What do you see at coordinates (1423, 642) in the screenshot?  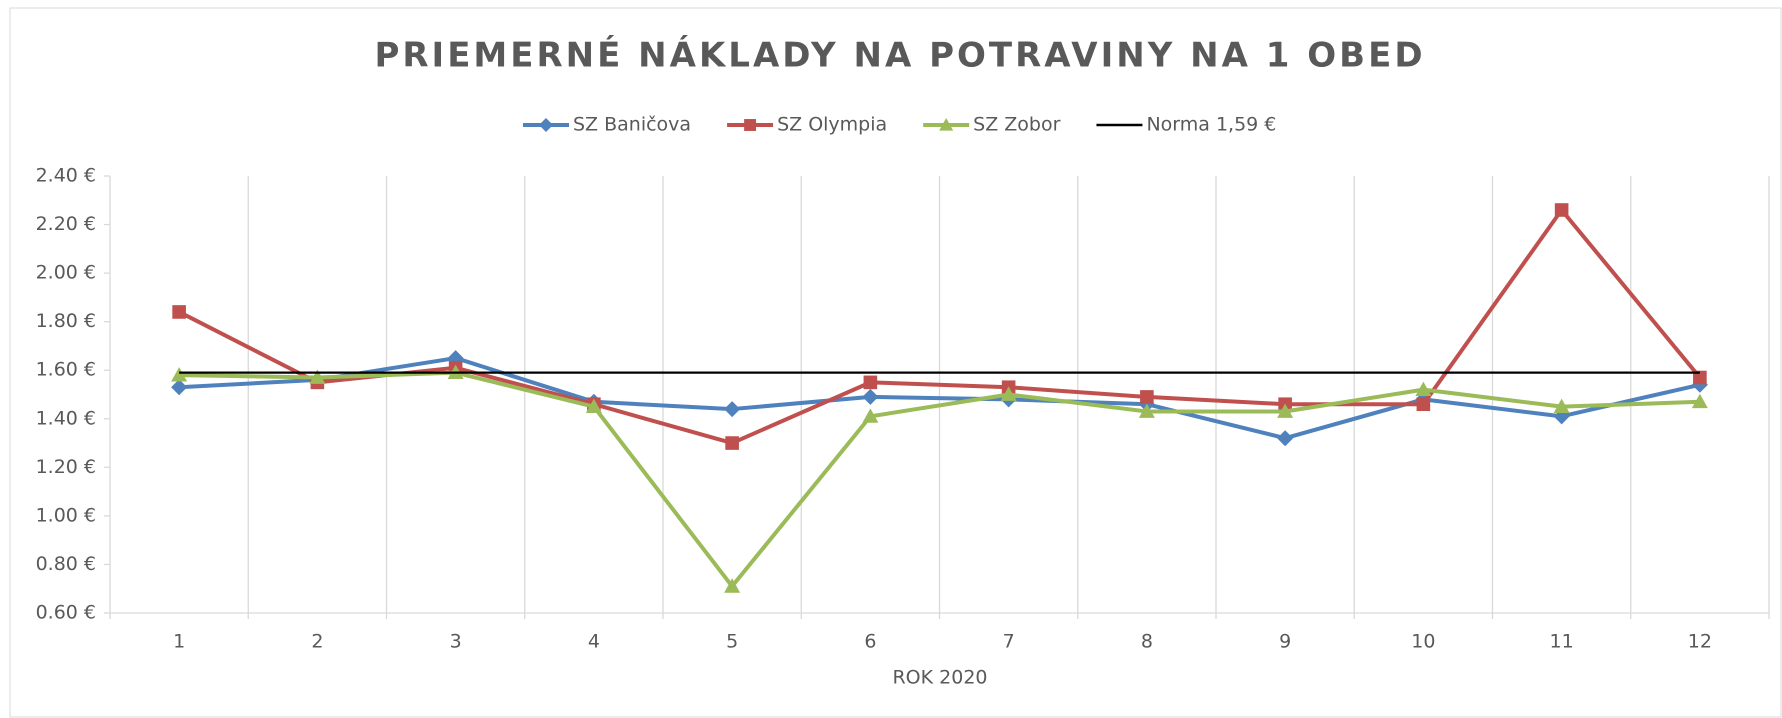 I see `x-tick-label: 10` at bounding box center [1423, 642].